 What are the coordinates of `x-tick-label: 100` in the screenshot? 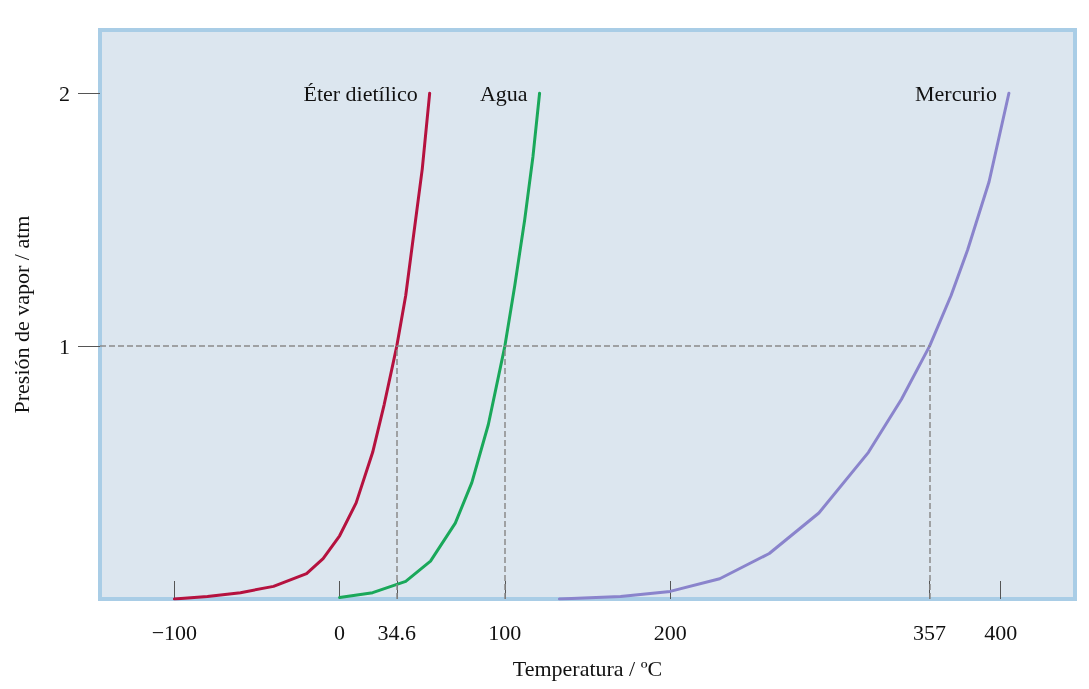 It's located at (505, 632).